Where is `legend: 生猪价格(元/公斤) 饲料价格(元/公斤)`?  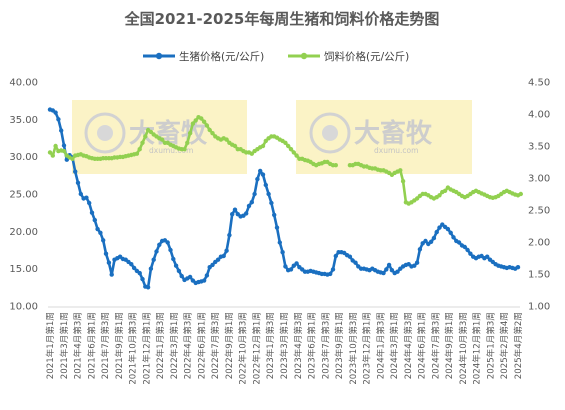 legend: 生猪价格(元/公斤) 饲料价格(元/公斤) is located at coordinates (276, 56).